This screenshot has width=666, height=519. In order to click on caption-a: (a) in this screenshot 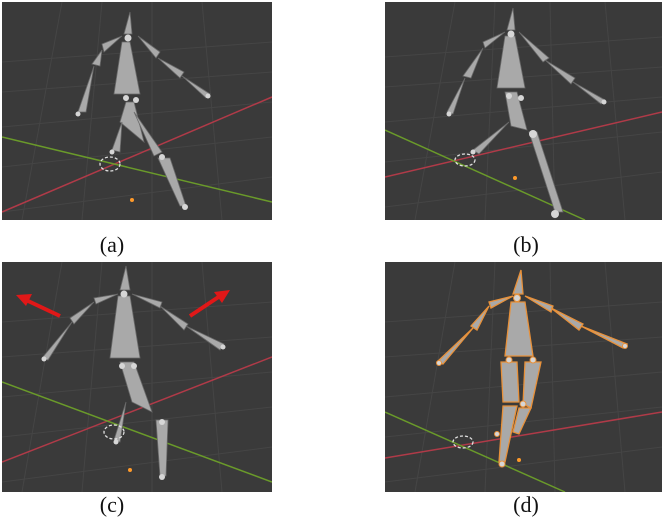, I will do `click(112, 244)`.